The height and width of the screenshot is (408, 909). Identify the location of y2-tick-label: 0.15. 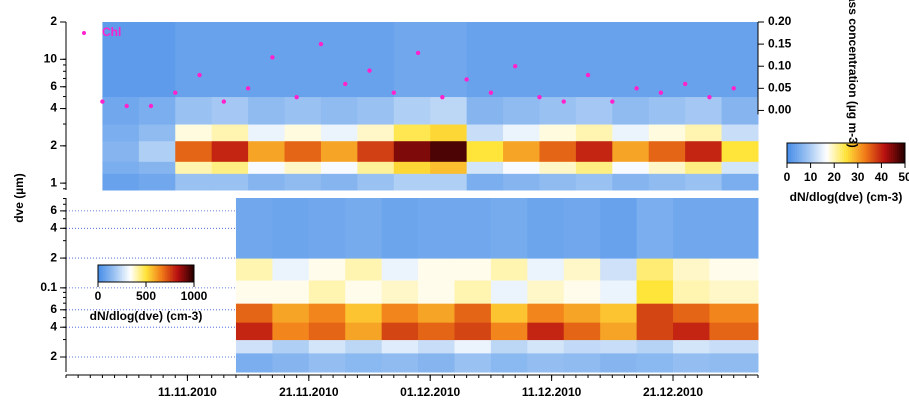
(780, 43).